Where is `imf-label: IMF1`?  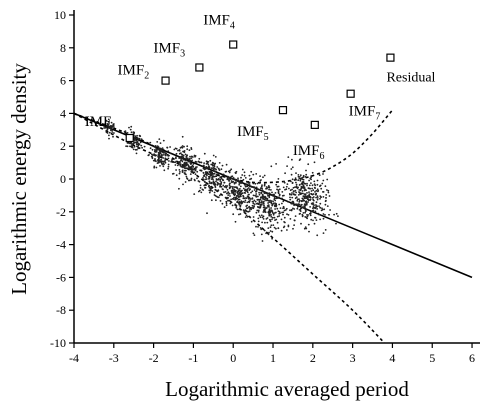
imf-label: IMF1 is located at coordinates (101, 123).